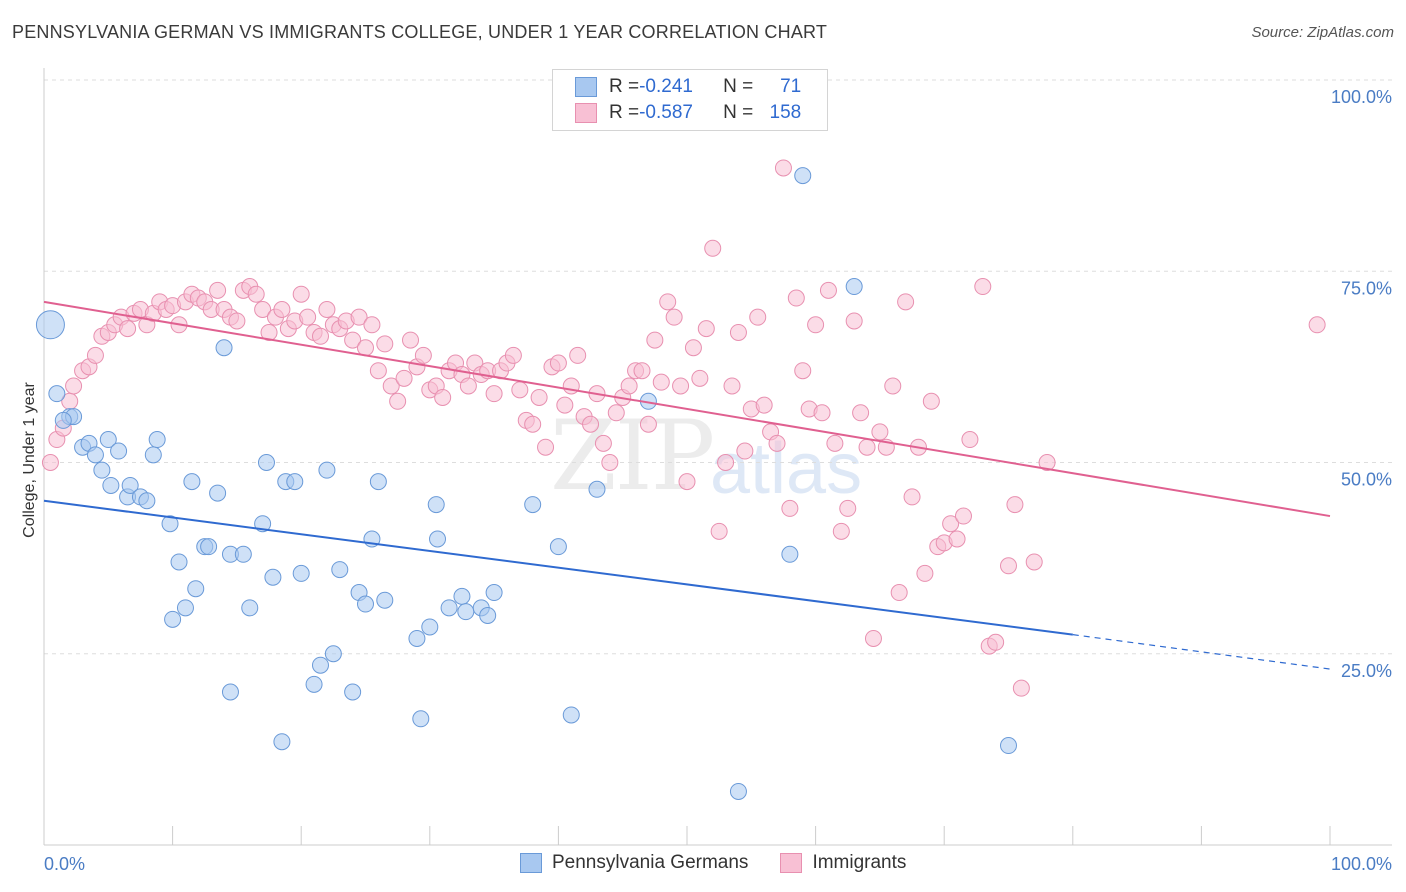 The height and width of the screenshot is (892, 1406). I want to click on legend-item-penn: Pennsylvania Germans, so click(634, 863).